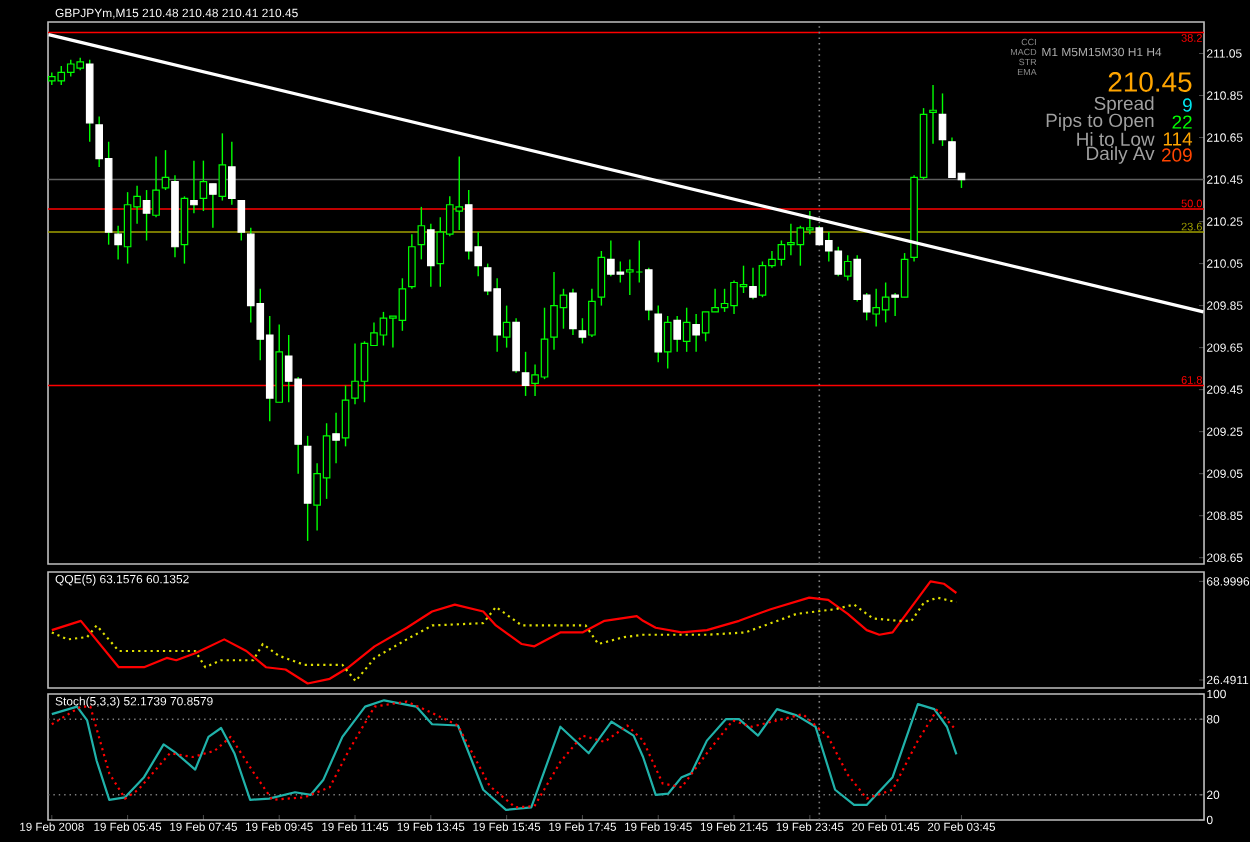  Describe the element at coordinates (1187, 105) in the screenshot. I see `annotation: 9` at that location.